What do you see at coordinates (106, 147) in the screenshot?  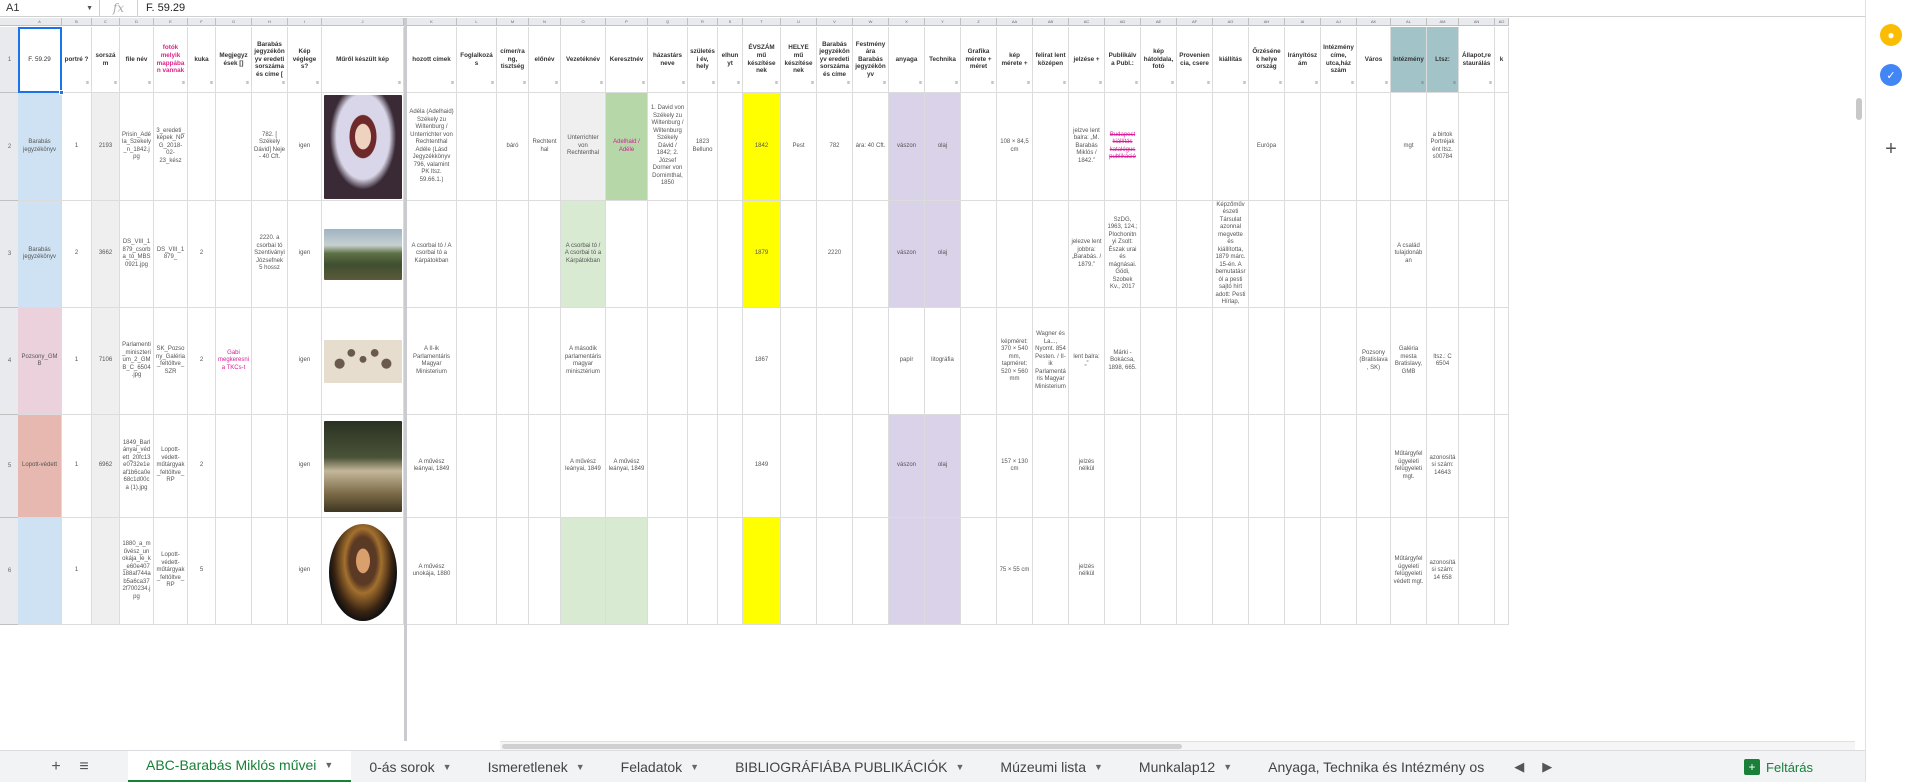 I see `table-cell: 2193` at bounding box center [106, 147].